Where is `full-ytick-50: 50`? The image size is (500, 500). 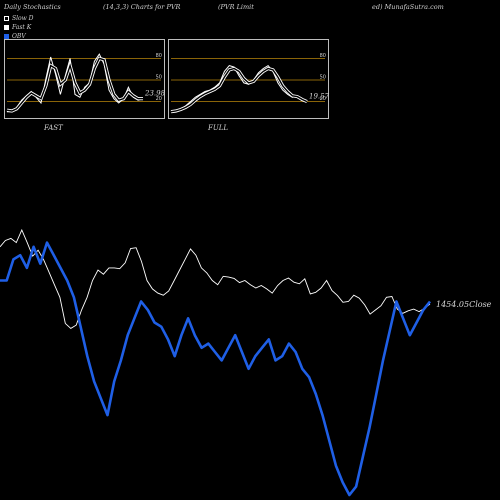 full-ytick-50: 50 is located at coordinates (323, 78).